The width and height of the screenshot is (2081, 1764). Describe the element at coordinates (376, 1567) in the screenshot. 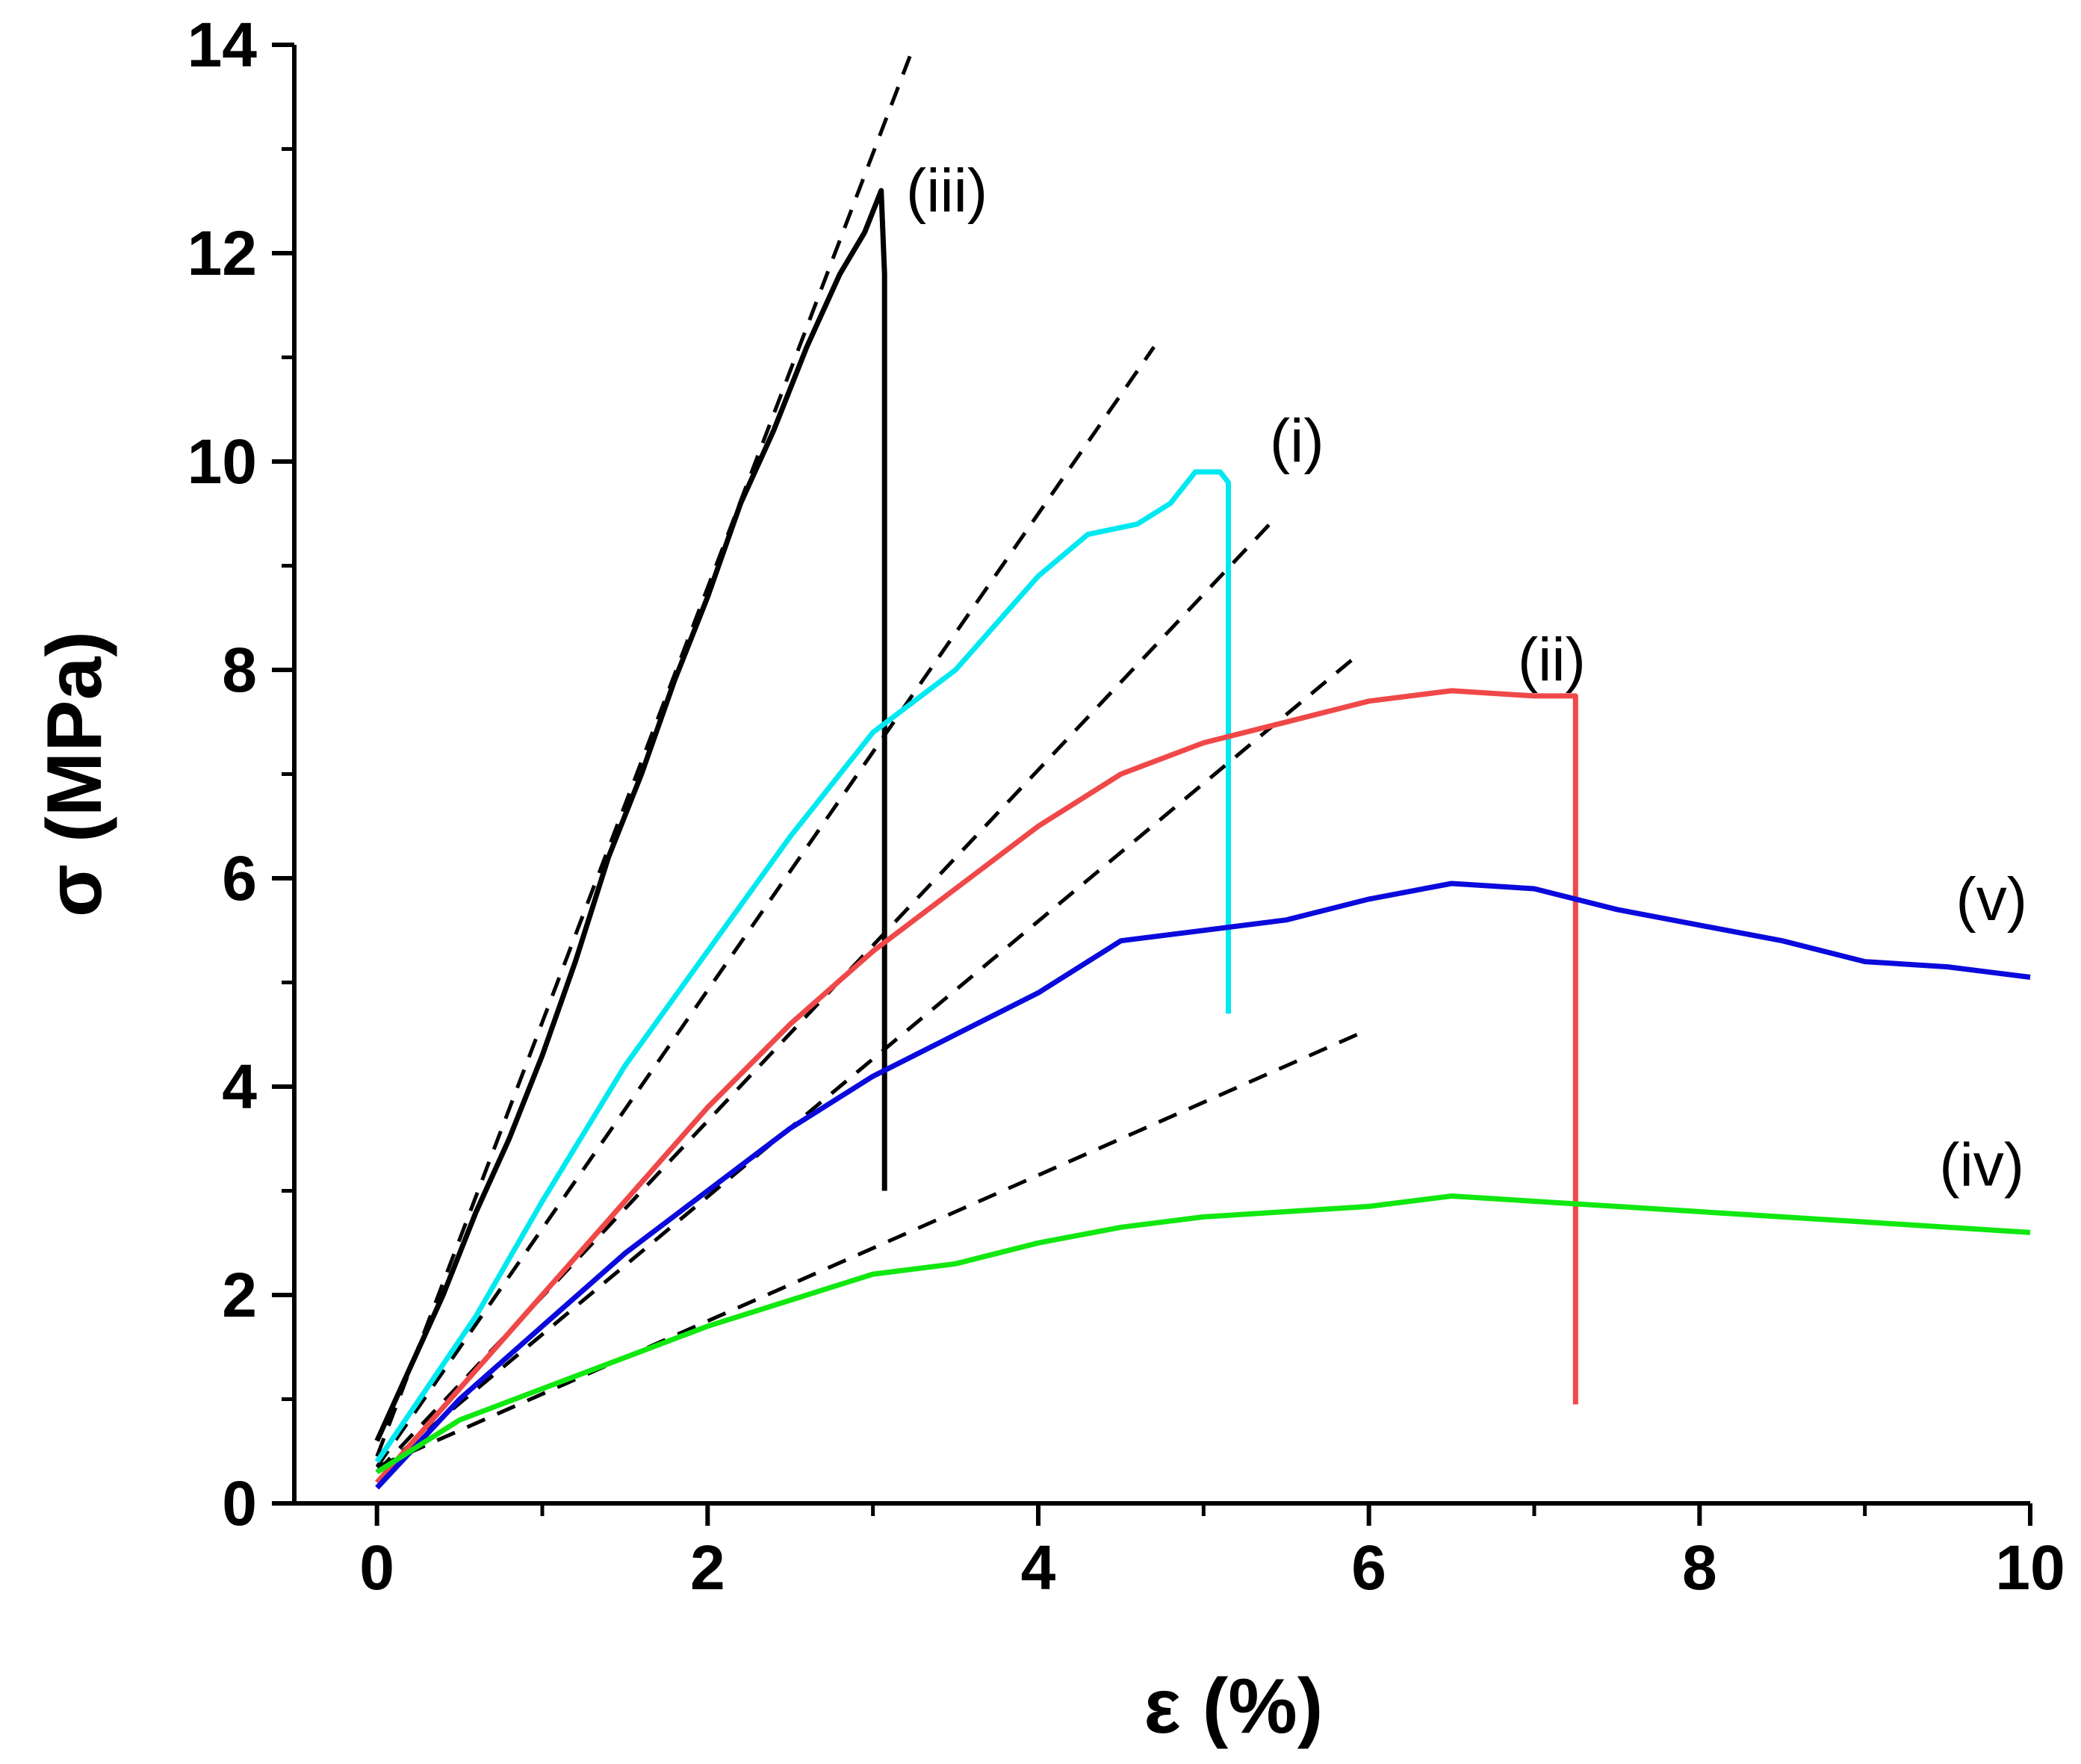

I see `x-tick-label: 0` at that location.